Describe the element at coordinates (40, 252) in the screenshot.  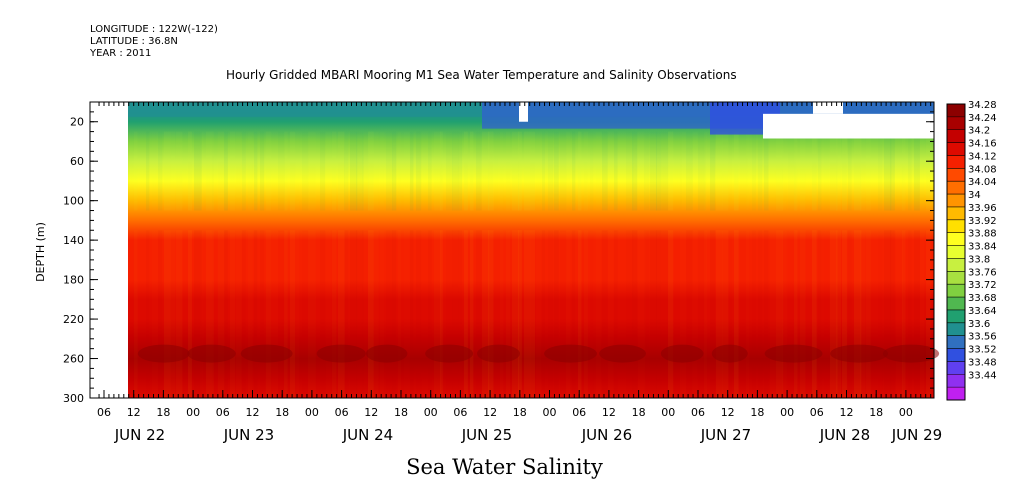
I see `y-axis-label: DEPTH (m)` at that location.